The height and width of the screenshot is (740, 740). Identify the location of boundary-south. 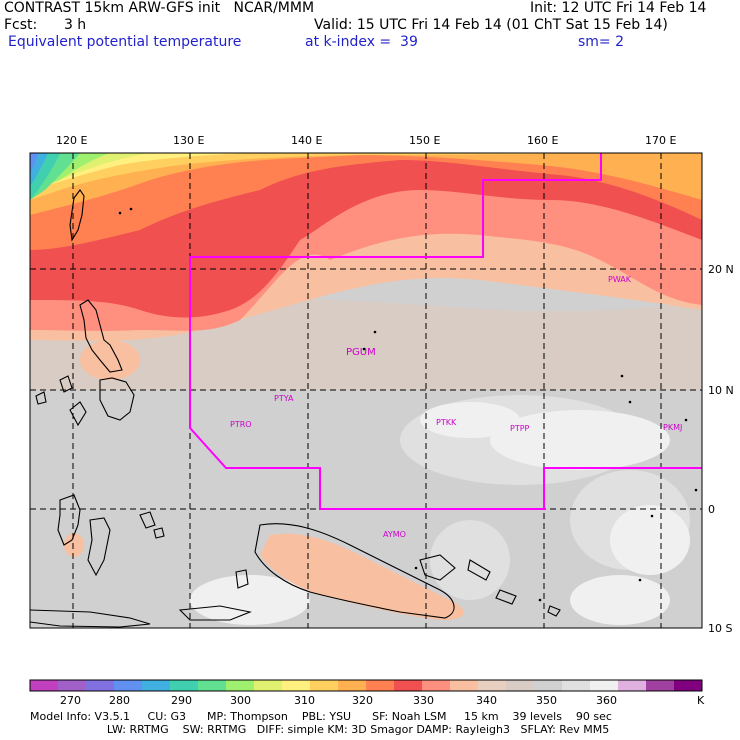
(445, 450).